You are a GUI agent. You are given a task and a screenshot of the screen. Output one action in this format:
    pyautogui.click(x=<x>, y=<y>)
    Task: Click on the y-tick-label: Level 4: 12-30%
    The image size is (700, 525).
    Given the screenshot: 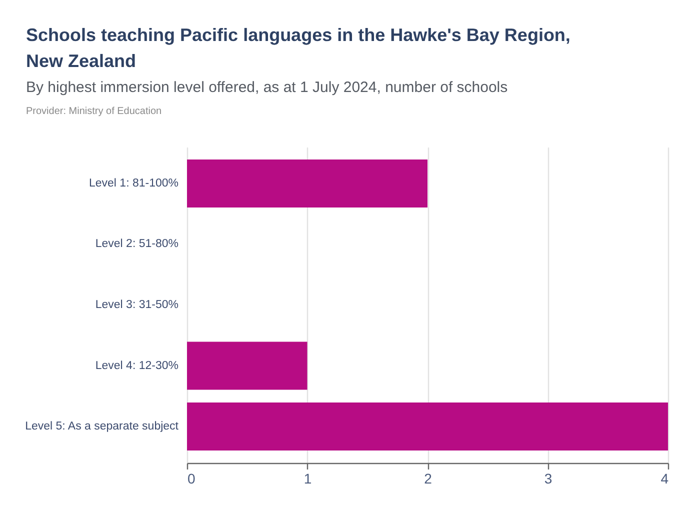 What is the action you would take?
    pyautogui.click(x=136, y=366)
    